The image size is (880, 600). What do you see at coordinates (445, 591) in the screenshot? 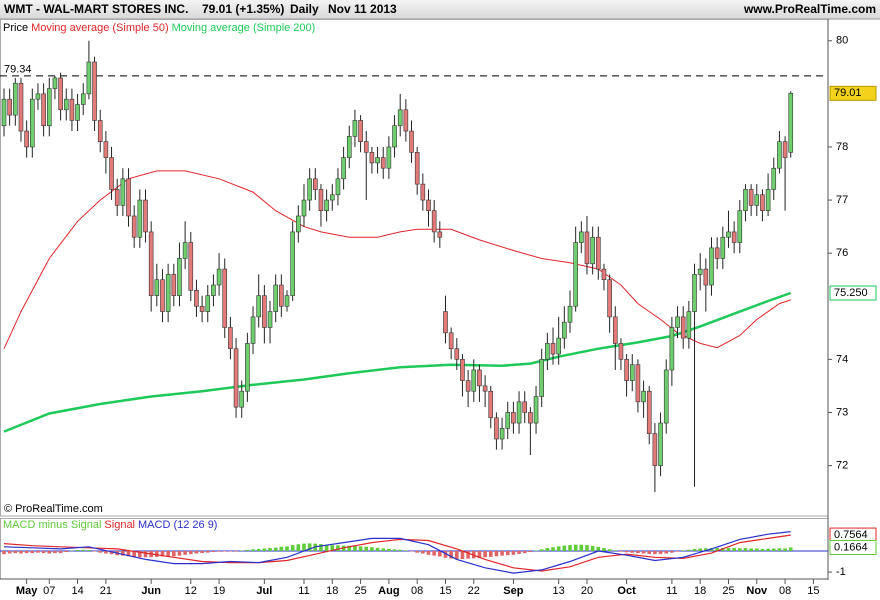
I see `x-tick-label: 15` at bounding box center [445, 591].